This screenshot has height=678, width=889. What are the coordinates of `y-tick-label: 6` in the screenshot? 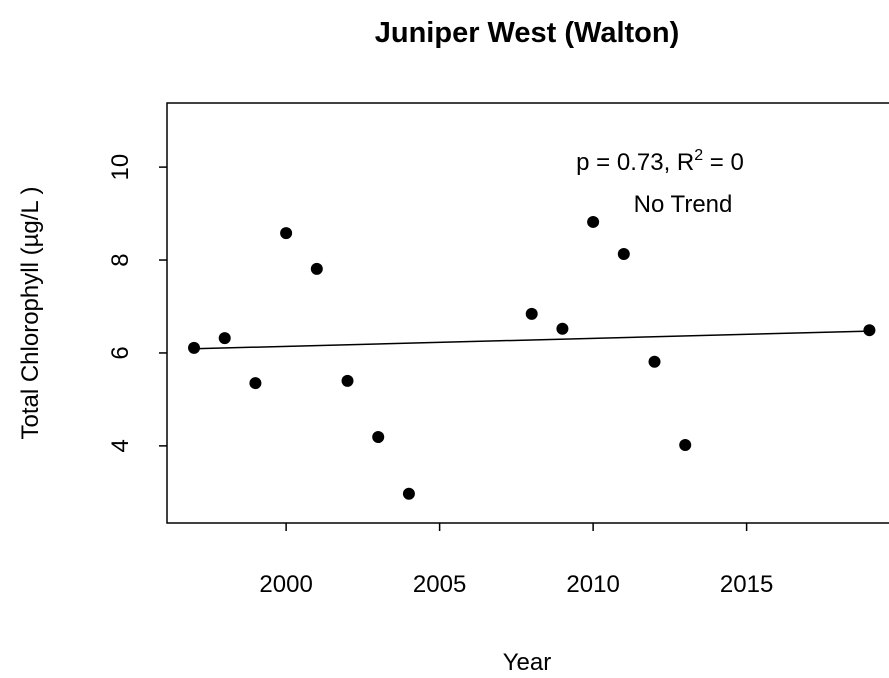 It's located at (120, 352).